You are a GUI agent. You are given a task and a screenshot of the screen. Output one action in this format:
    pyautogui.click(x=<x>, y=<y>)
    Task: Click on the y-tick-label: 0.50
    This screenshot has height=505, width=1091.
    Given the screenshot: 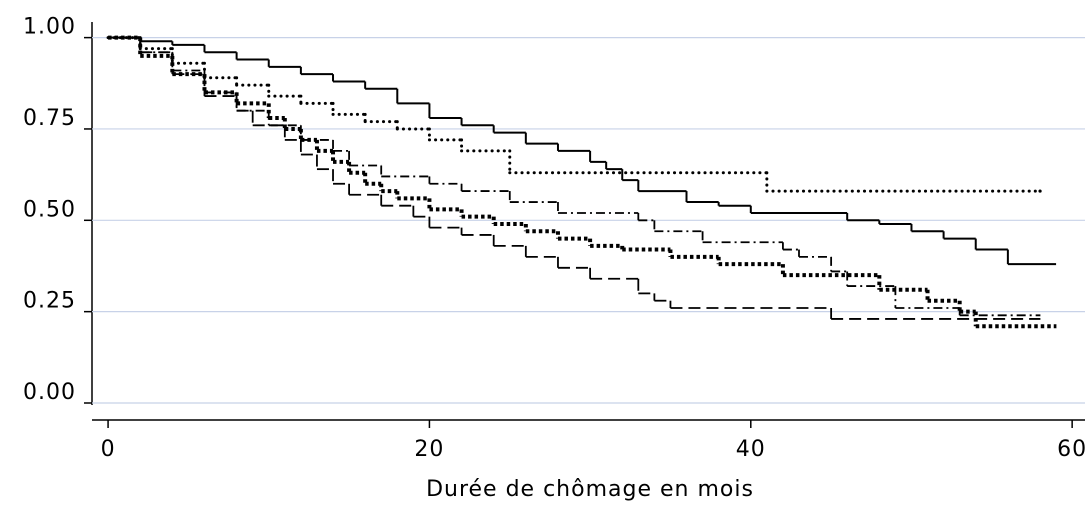 What is the action you would take?
    pyautogui.click(x=49, y=209)
    